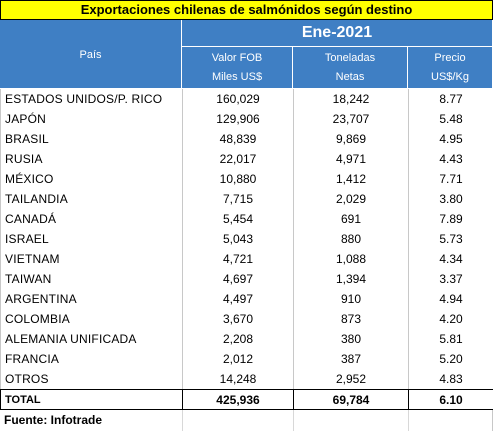 The width and height of the screenshot is (493, 431). Describe the element at coordinates (91, 119) in the screenshot. I see `country-cell: JAPÓN` at that location.